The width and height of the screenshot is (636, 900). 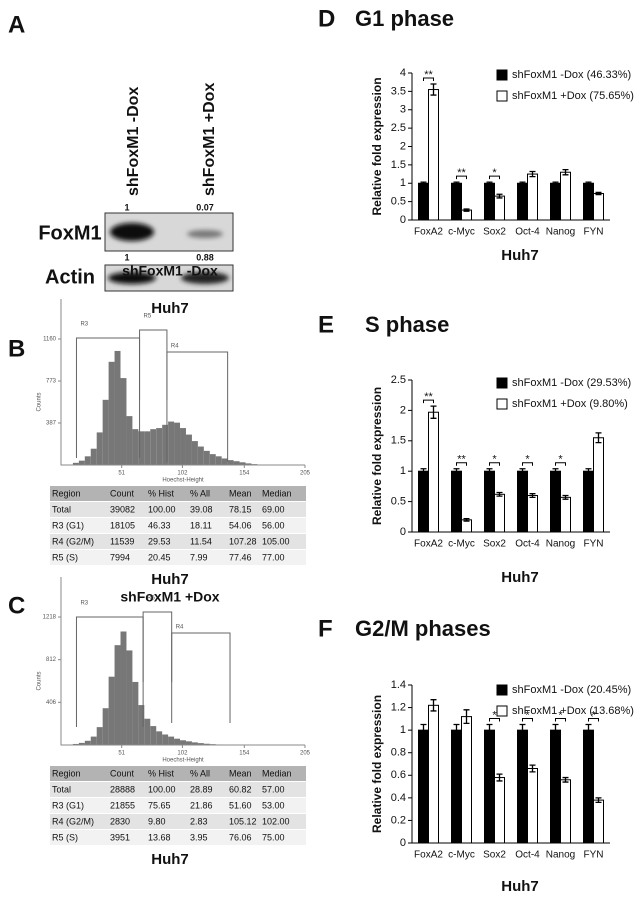 What do you see at coordinates (240, 493) in the screenshot?
I see `table-header: Mean` at bounding box center [240, 493].